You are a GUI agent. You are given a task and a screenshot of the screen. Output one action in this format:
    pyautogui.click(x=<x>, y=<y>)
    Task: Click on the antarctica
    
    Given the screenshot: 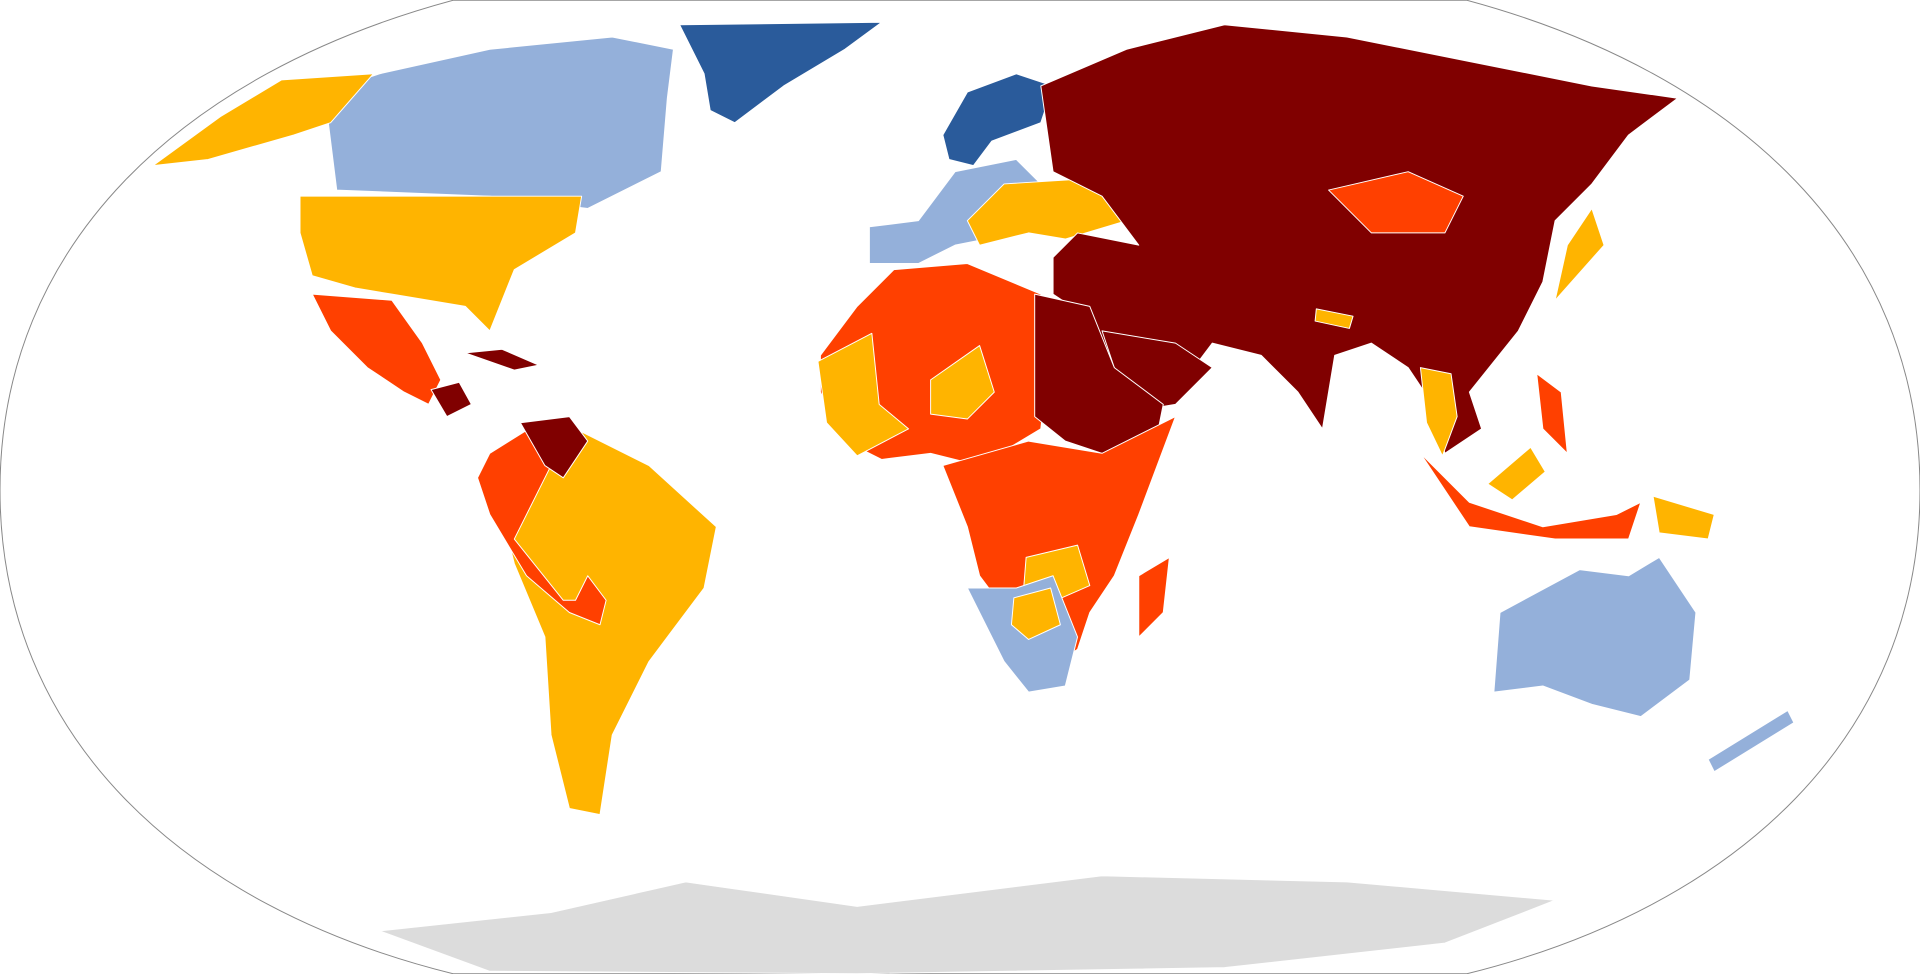 What is the action you would take?
    pyautogui.click(x=967, y=924)
    